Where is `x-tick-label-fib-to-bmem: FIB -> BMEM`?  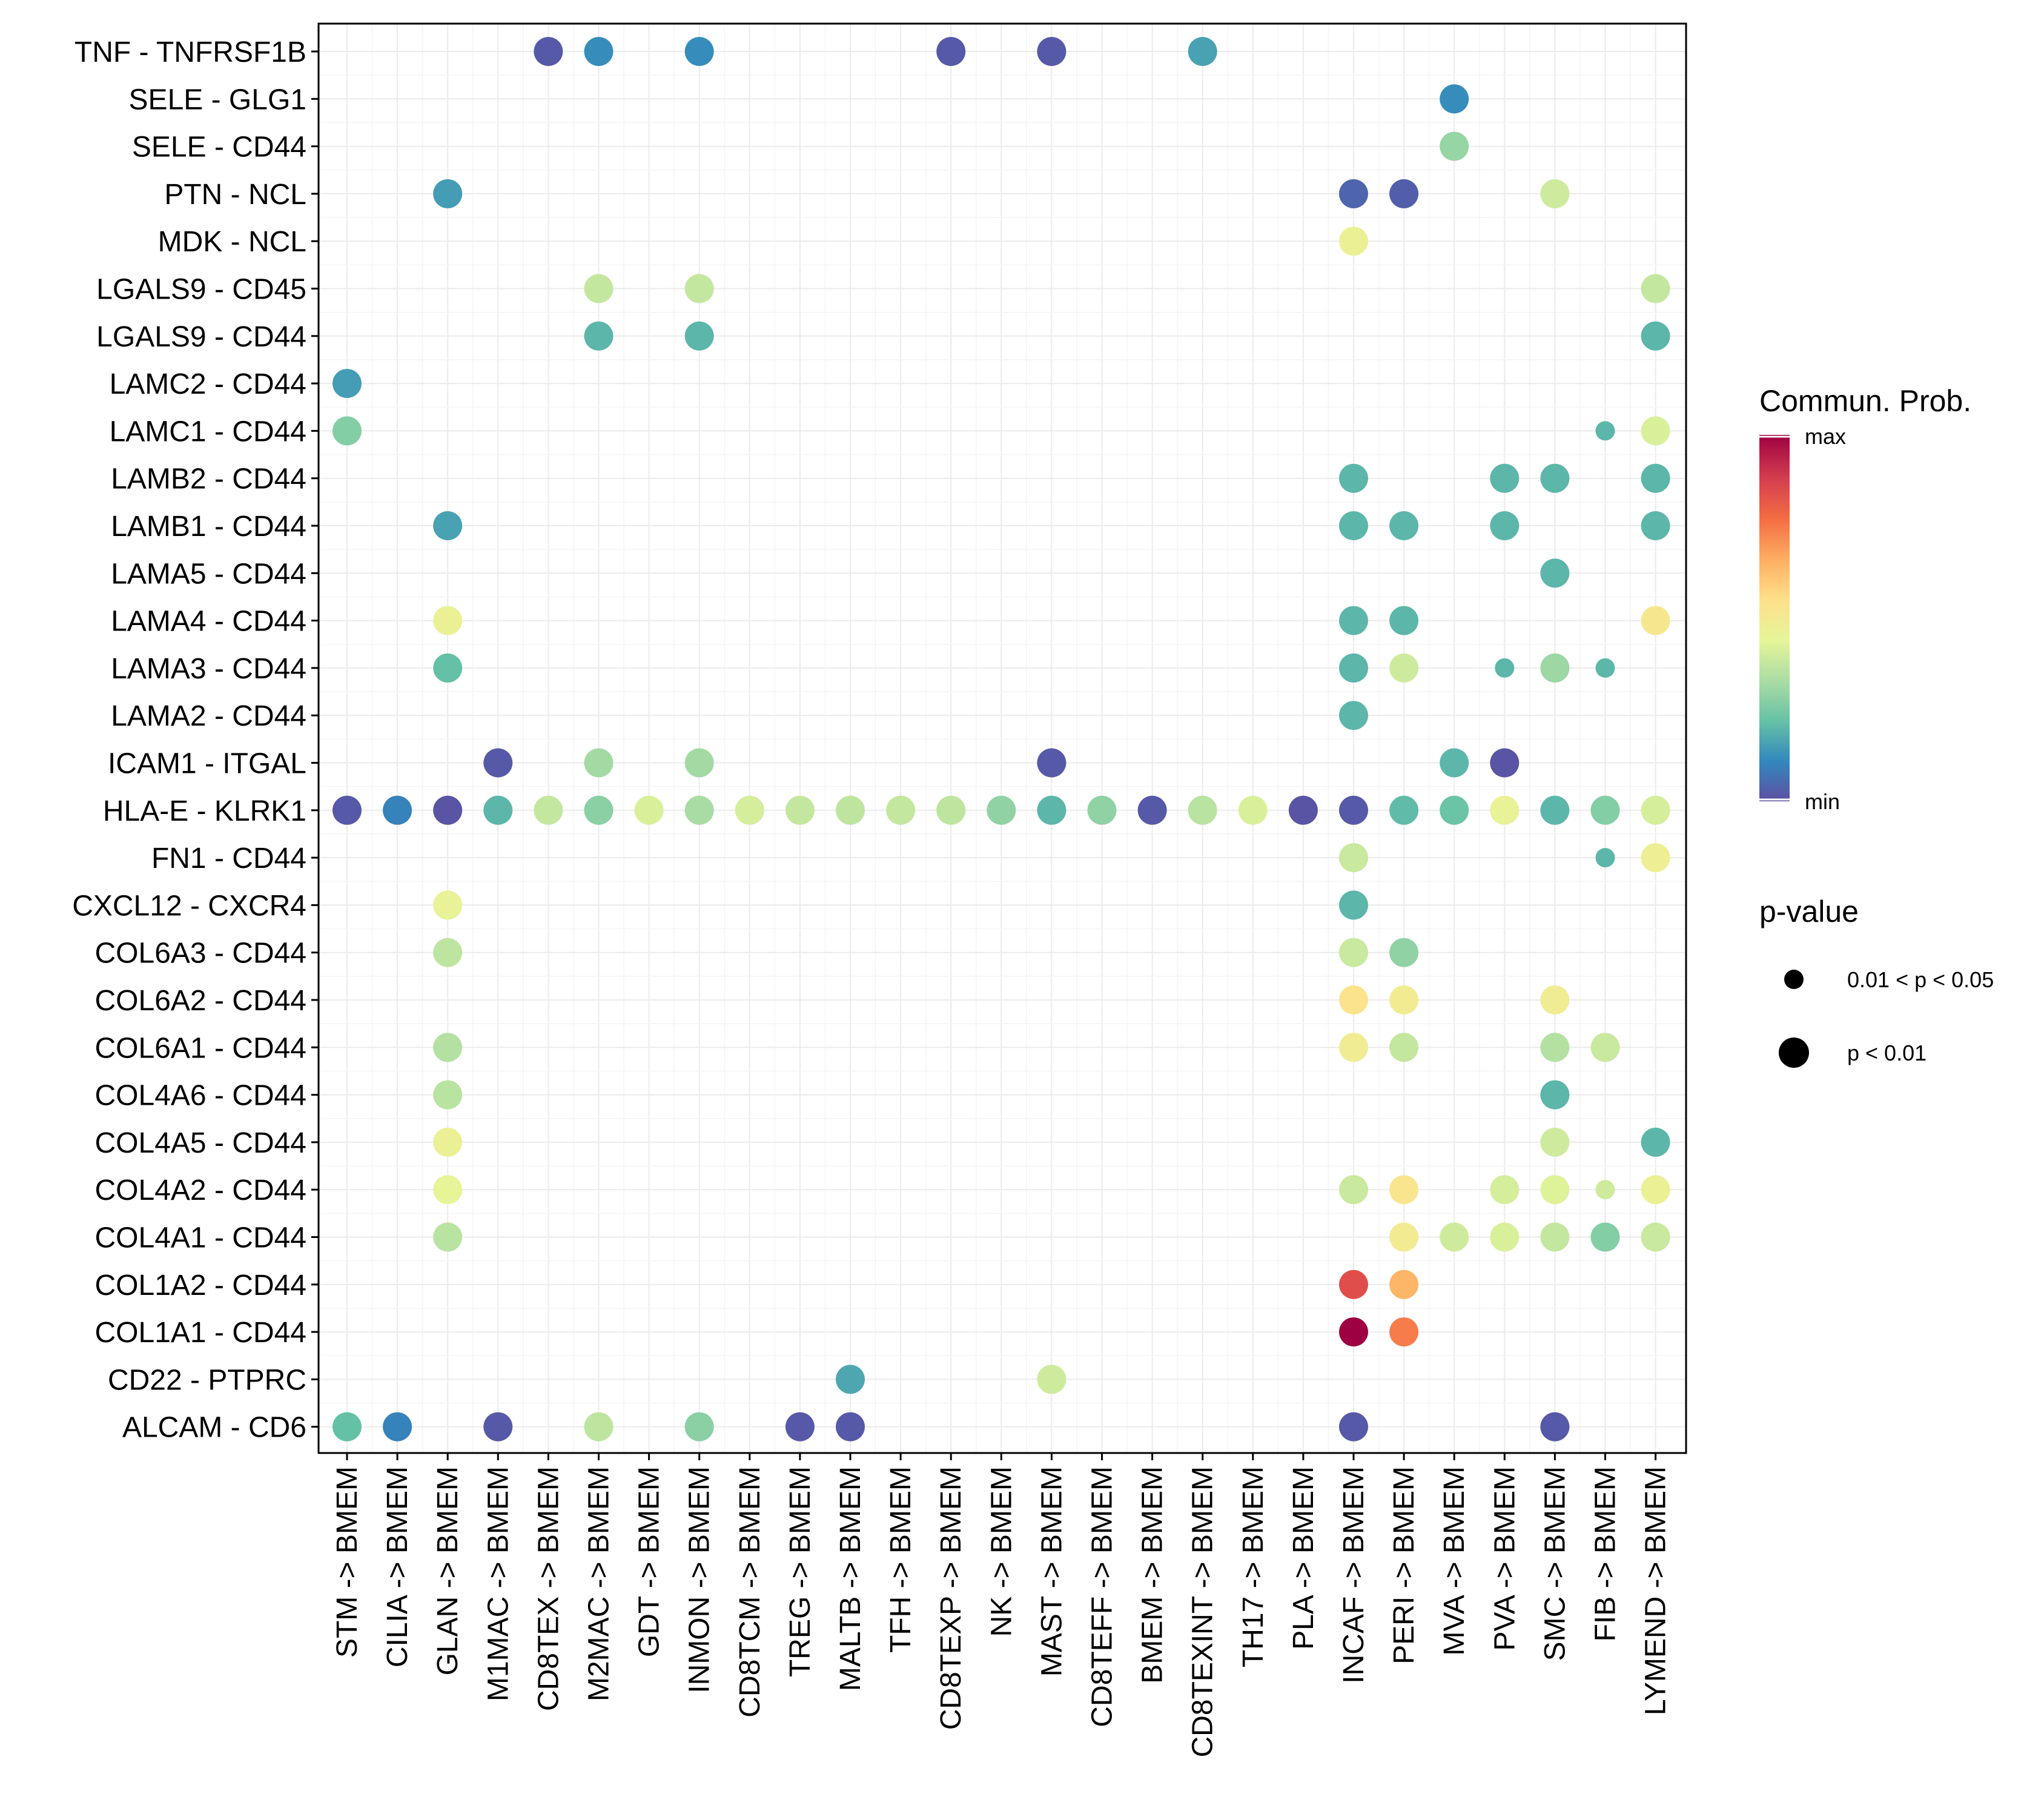 x-tick-label-fib-to-bmem: FIB -> BMEM is located at coordinates (1606, 1554).